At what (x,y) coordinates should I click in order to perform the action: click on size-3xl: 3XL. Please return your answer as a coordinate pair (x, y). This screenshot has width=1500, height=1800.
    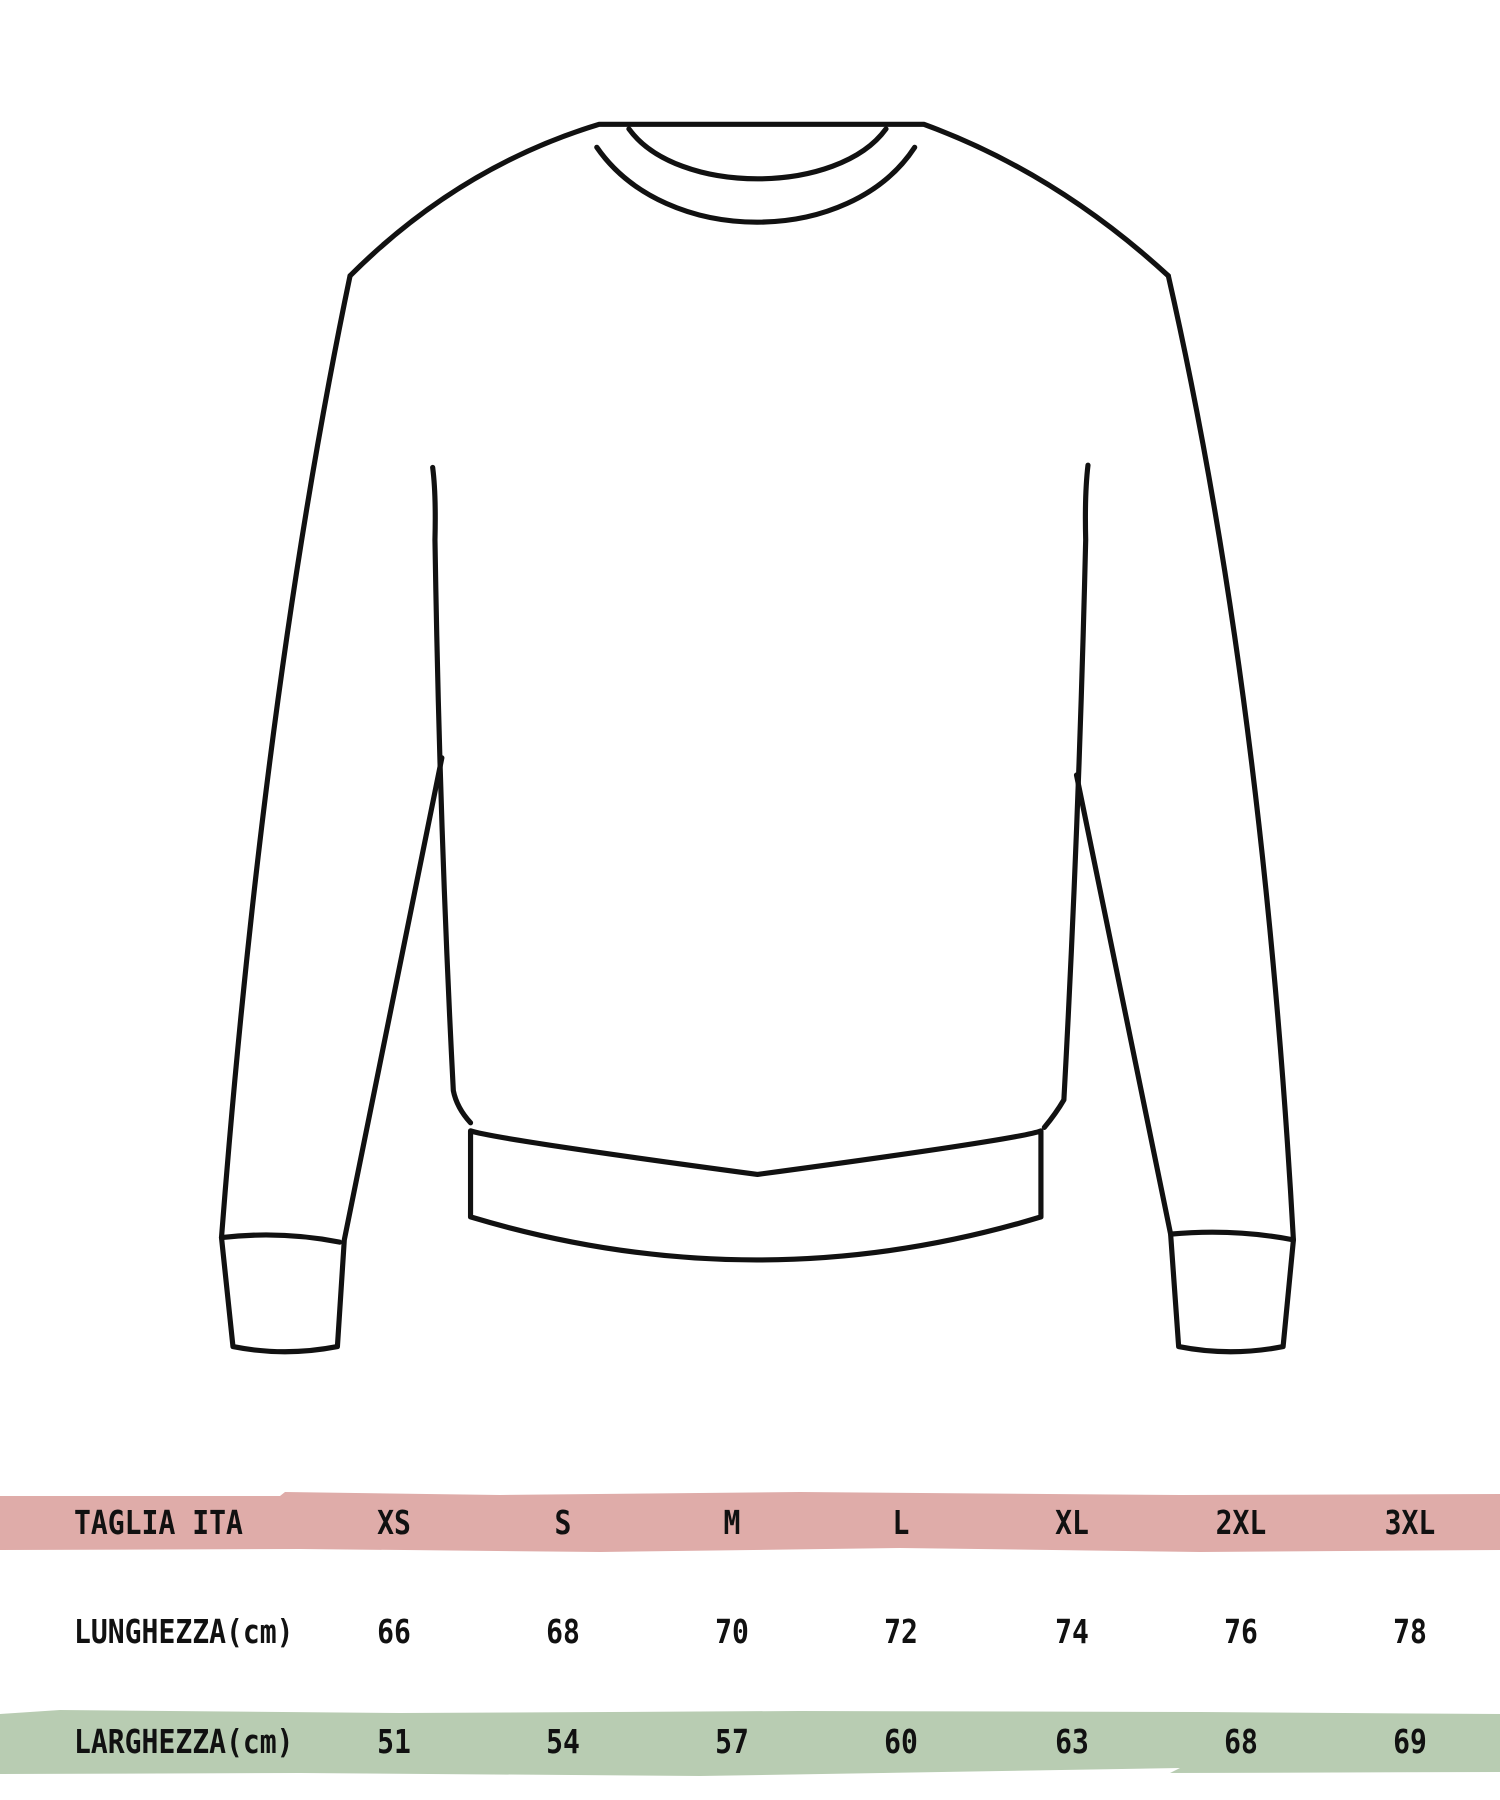
    Looking at the image, I should click on (1410, 1522).